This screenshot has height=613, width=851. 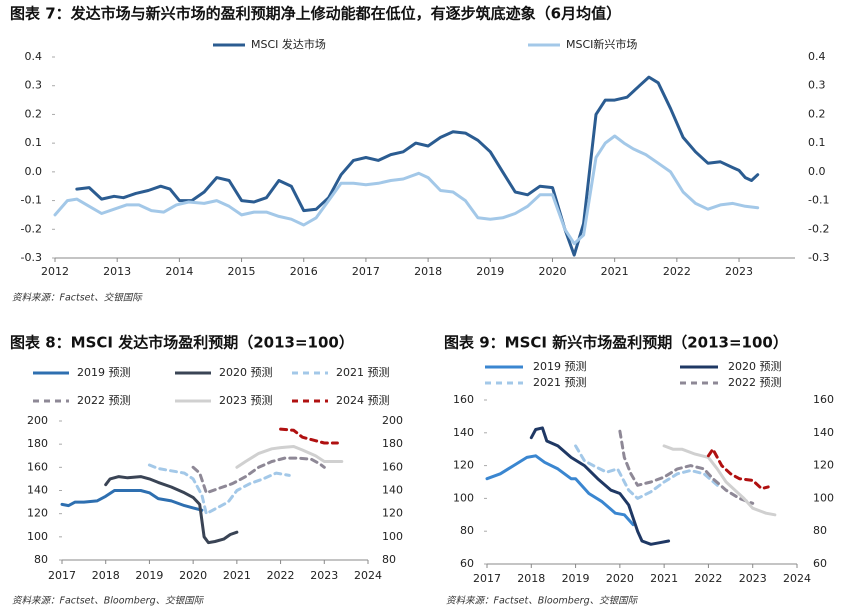 I want to click on legend-label: 2023 预测, so click(x=246, y=400).